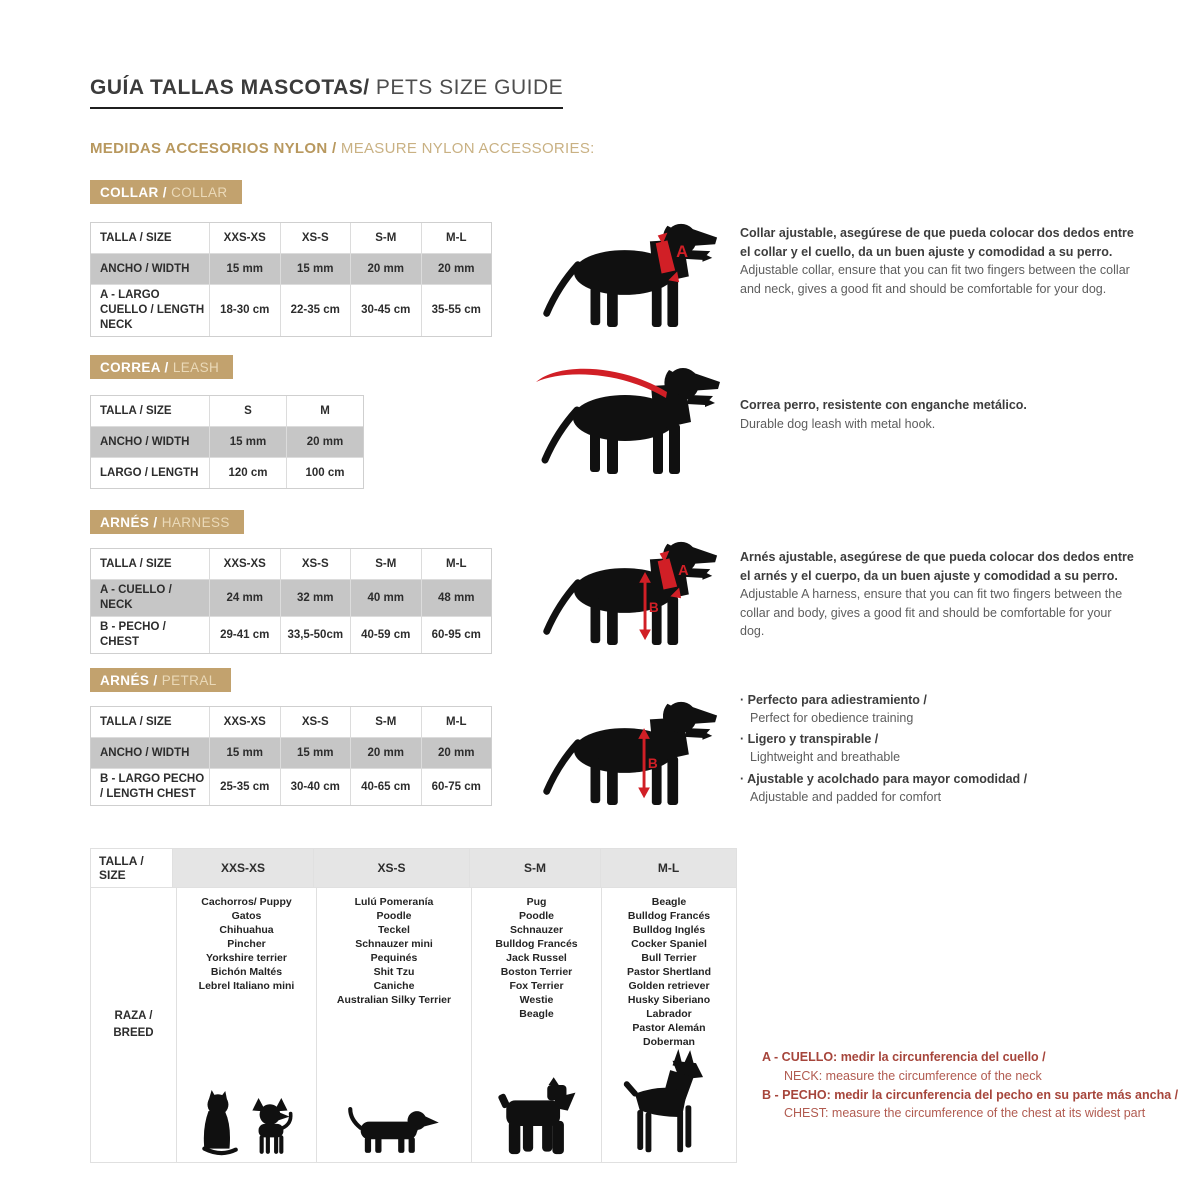 The height and width of the screenshot is (1200, 1200). What do you see at coordinates (244, 598) in the screenshot?
I see `list-item: 24 mm` at bounding box center [244, 598].